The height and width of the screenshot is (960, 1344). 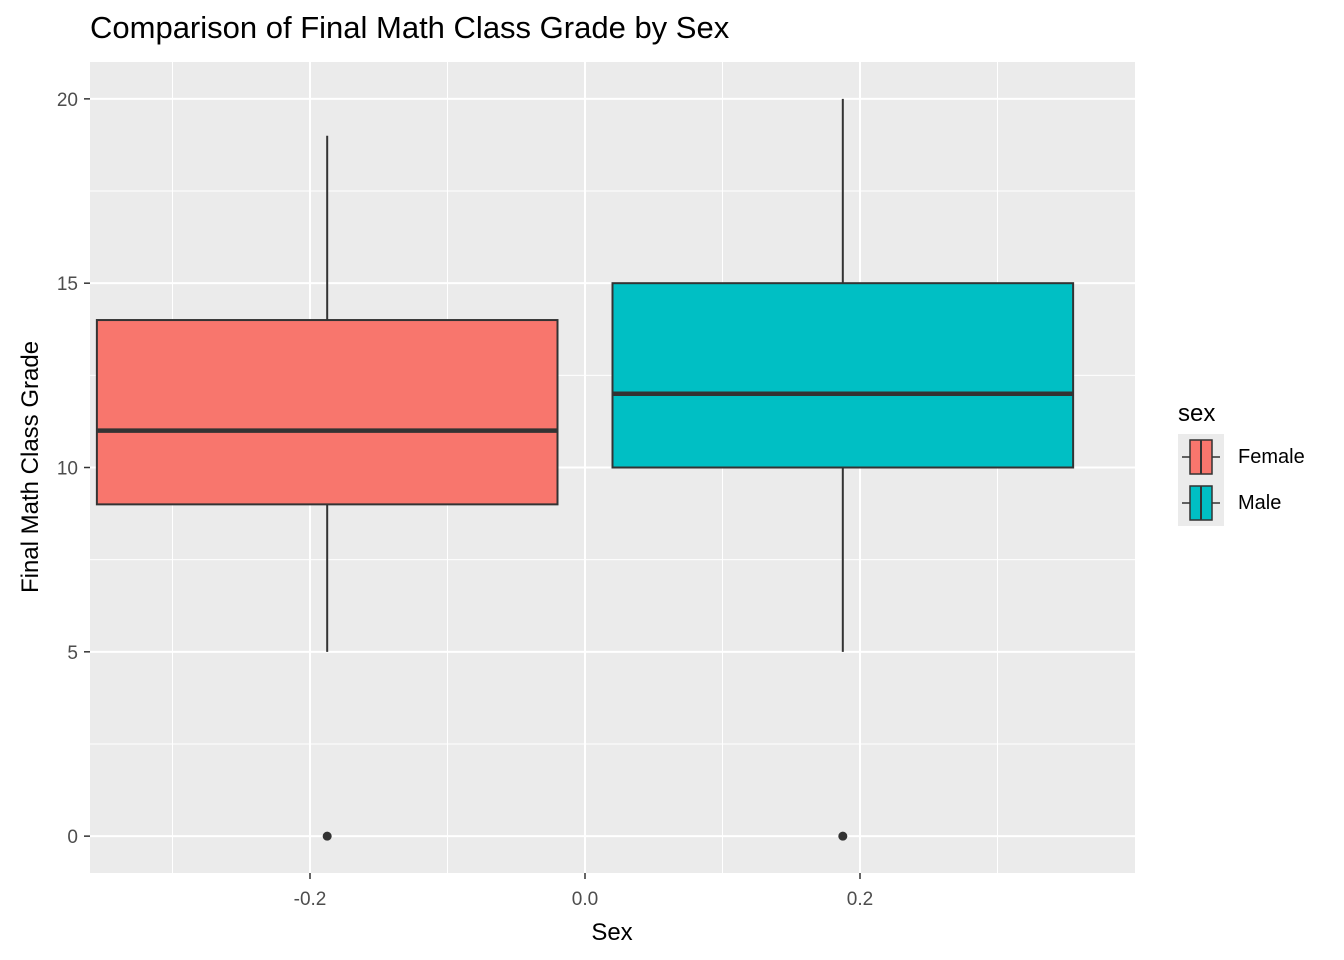 What do you see at coordinates (327, 412) in the screenshot?
I see `box-female` at bounding box center [327, 412].